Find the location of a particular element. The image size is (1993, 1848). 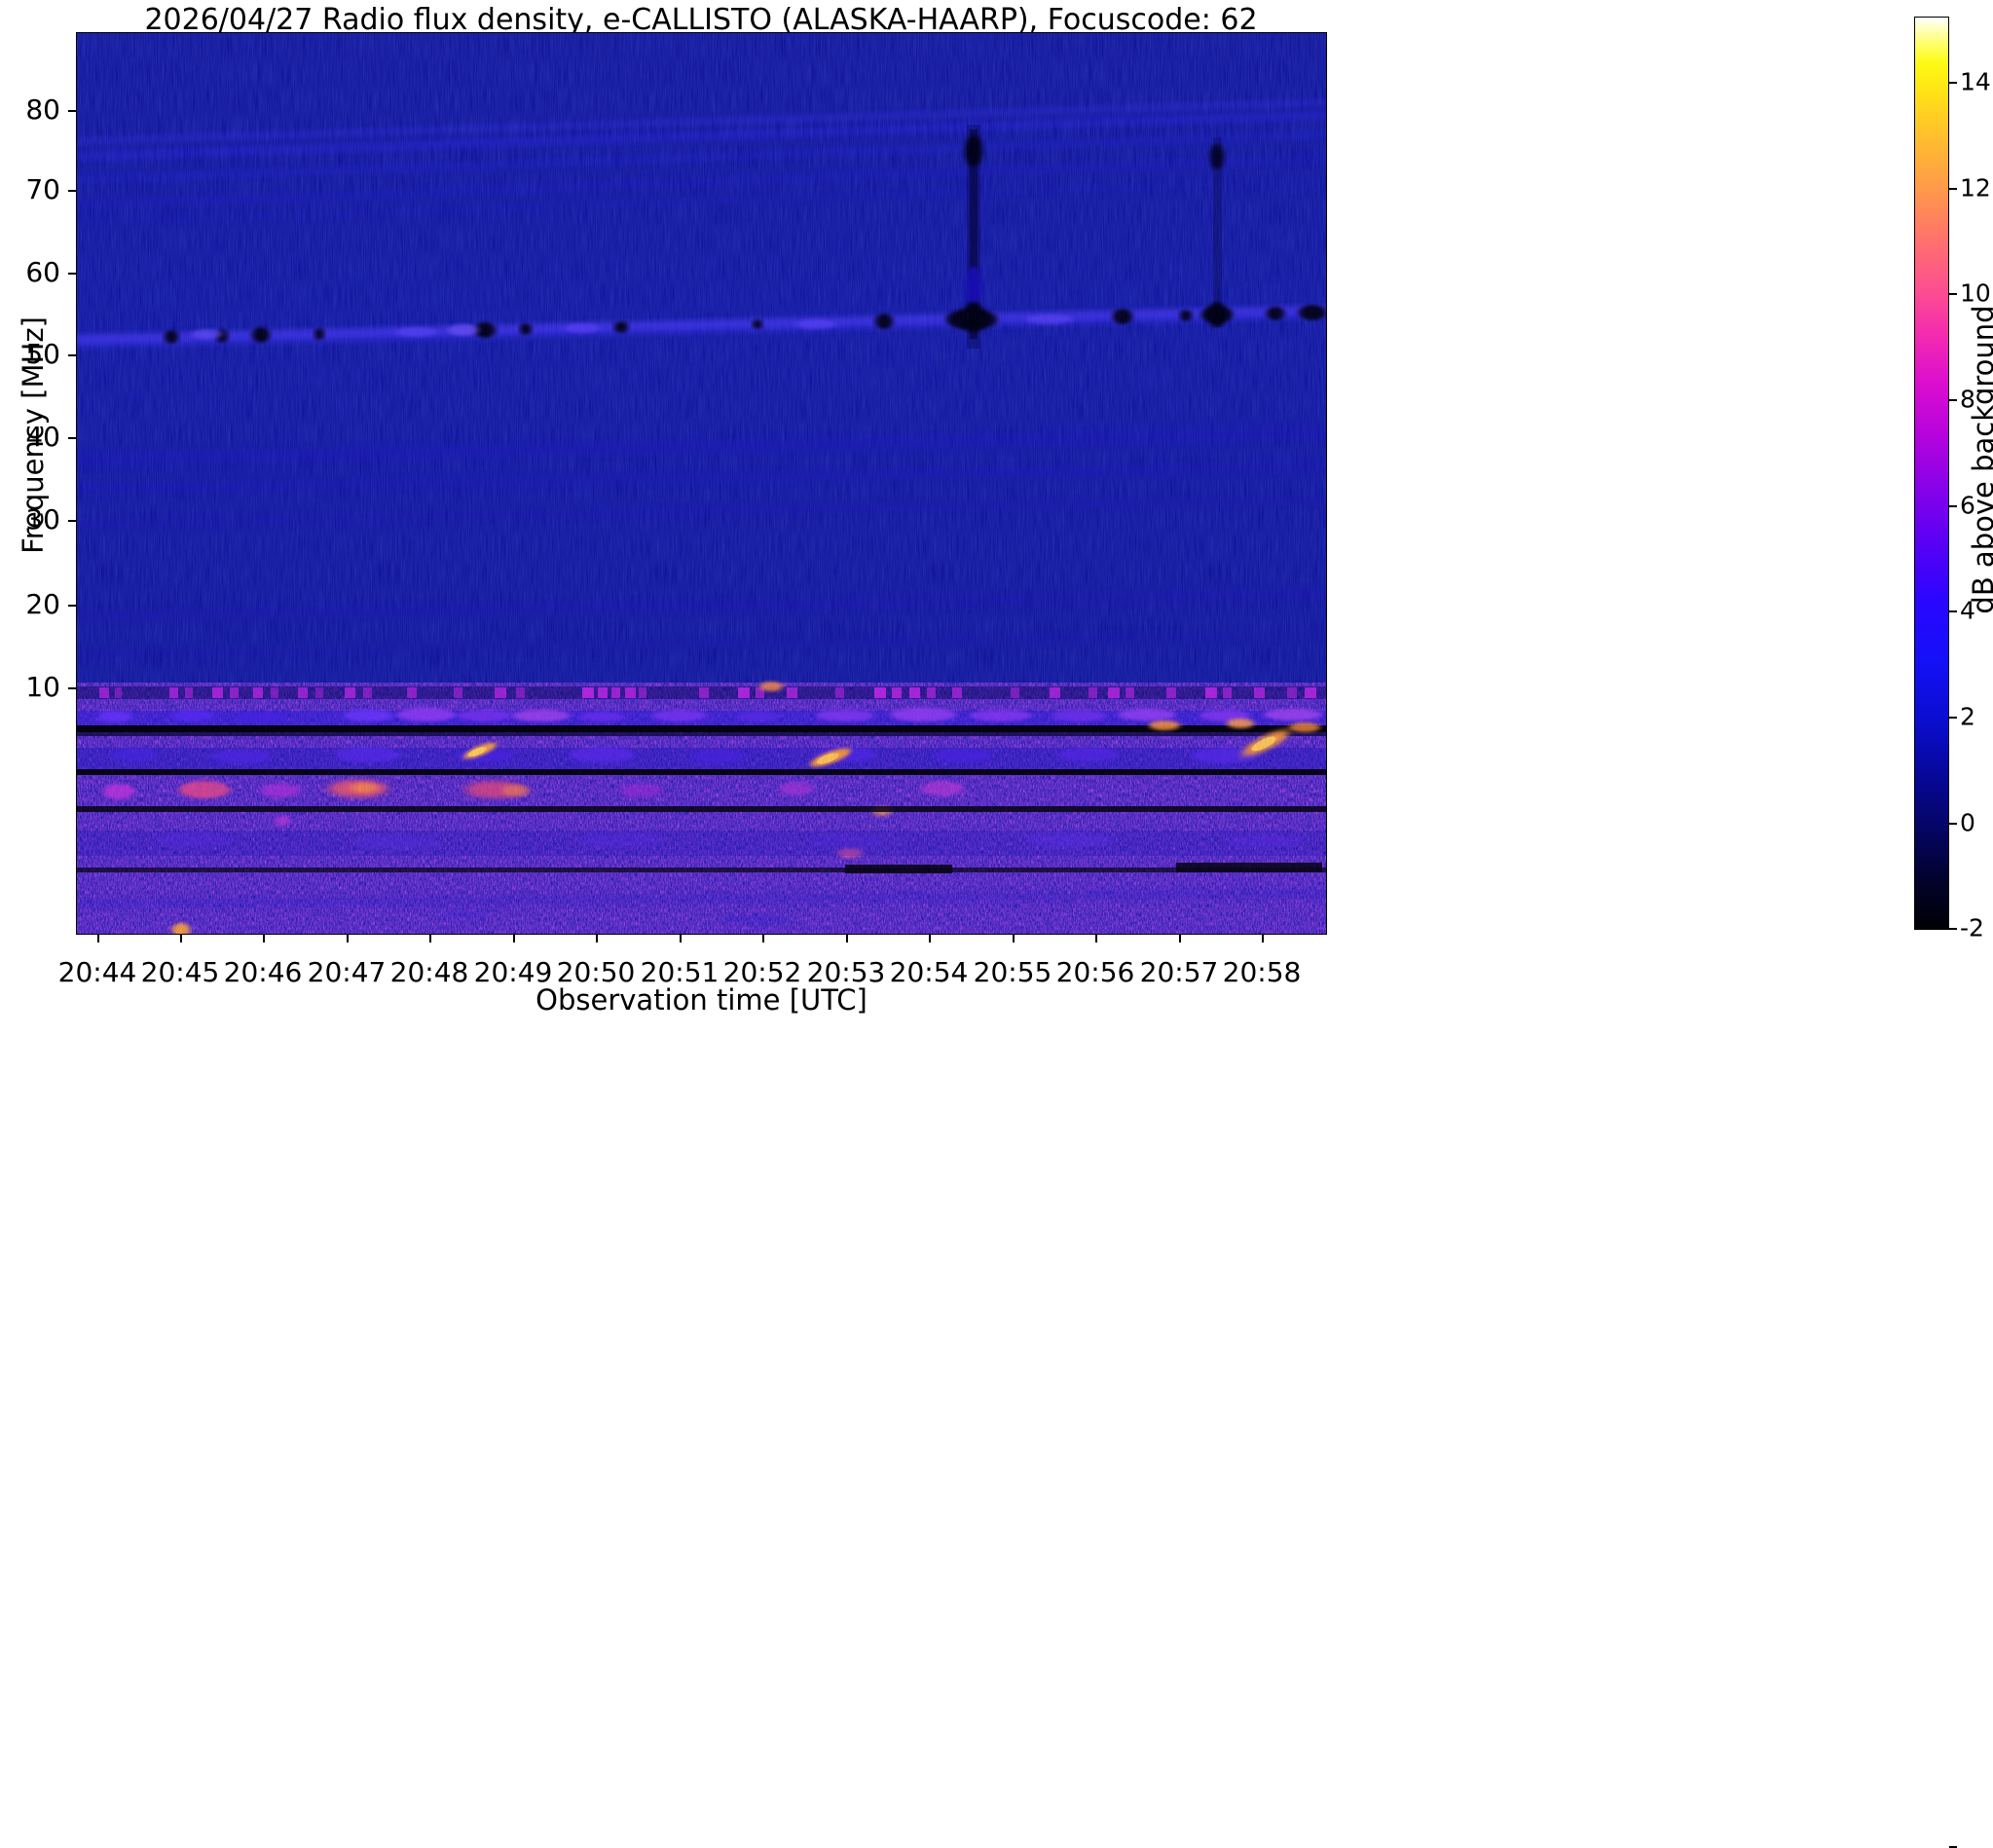

colorbar-ticks: -2 0 2 4 6 8 10 12 14 is located at coordinates (1970, 504).